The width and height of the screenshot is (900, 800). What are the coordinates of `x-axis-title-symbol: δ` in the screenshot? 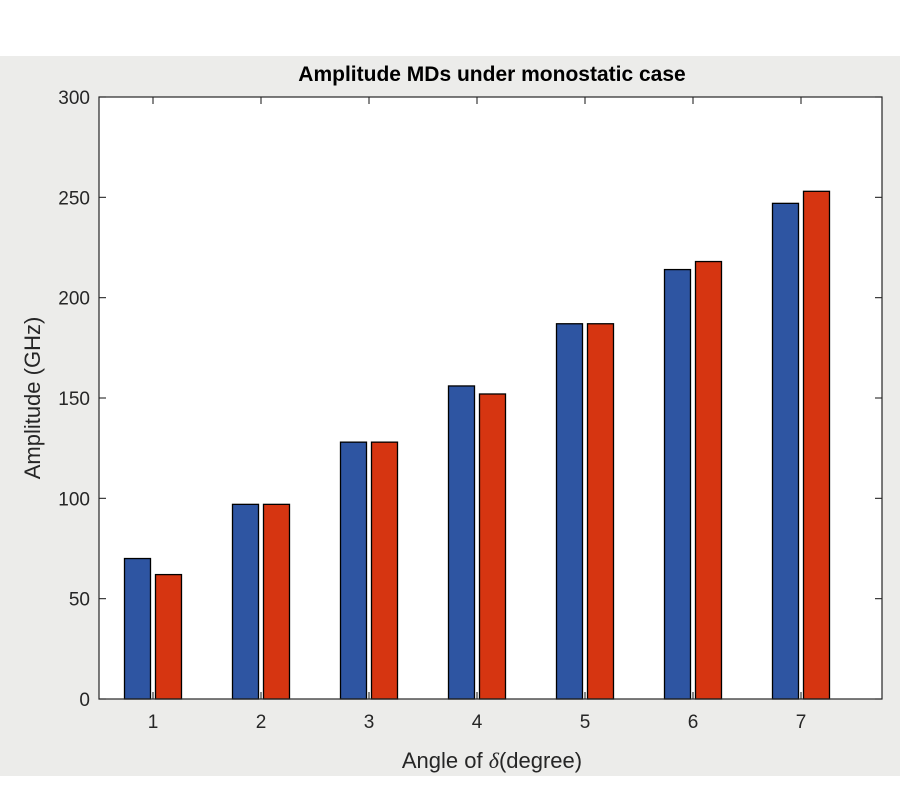 It's located at (494, 760).